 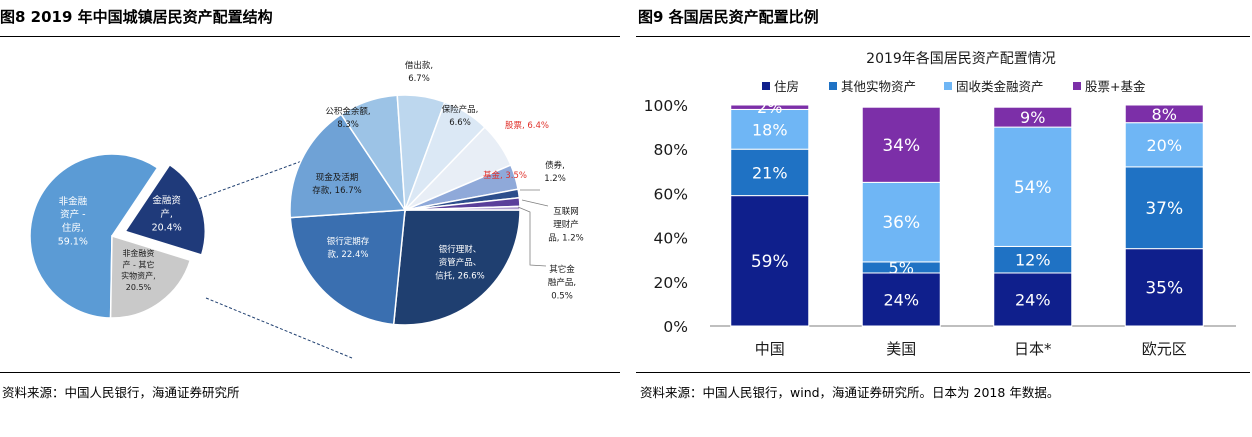 I want to click on bar-value-label-3-0: 35%, so click(x=1164, y=288).